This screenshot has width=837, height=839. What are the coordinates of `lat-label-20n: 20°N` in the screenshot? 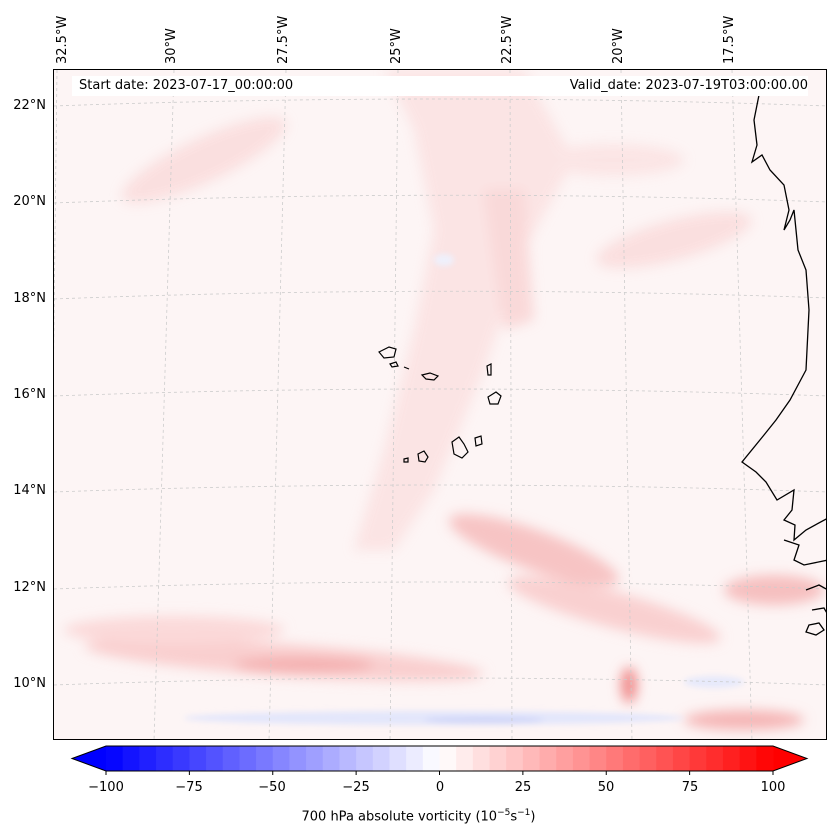 It's located at (29, 201).